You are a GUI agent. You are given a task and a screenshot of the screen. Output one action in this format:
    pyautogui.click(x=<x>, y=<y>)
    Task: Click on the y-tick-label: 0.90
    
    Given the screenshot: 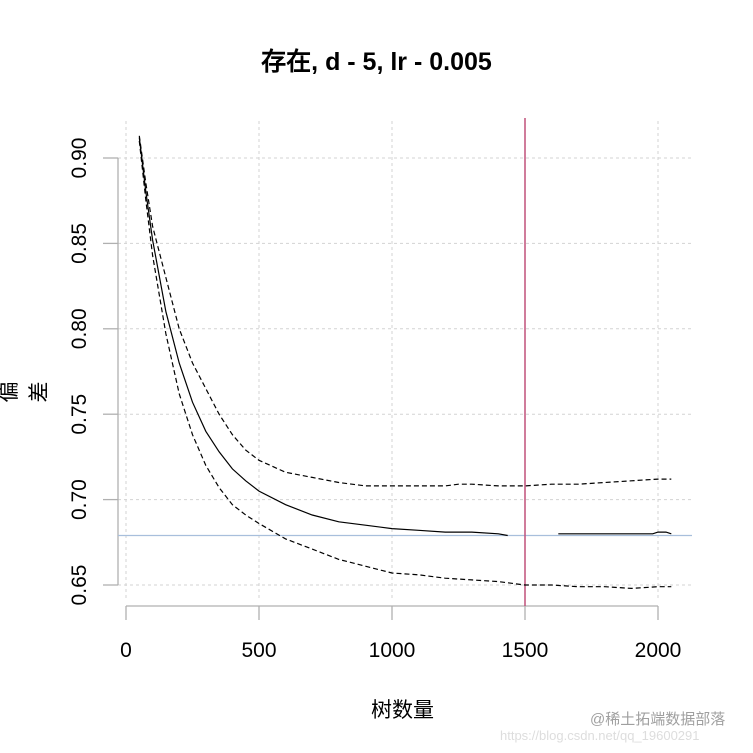 What is the action you would take?
    pyautogui.click(x=79, y=158)
    